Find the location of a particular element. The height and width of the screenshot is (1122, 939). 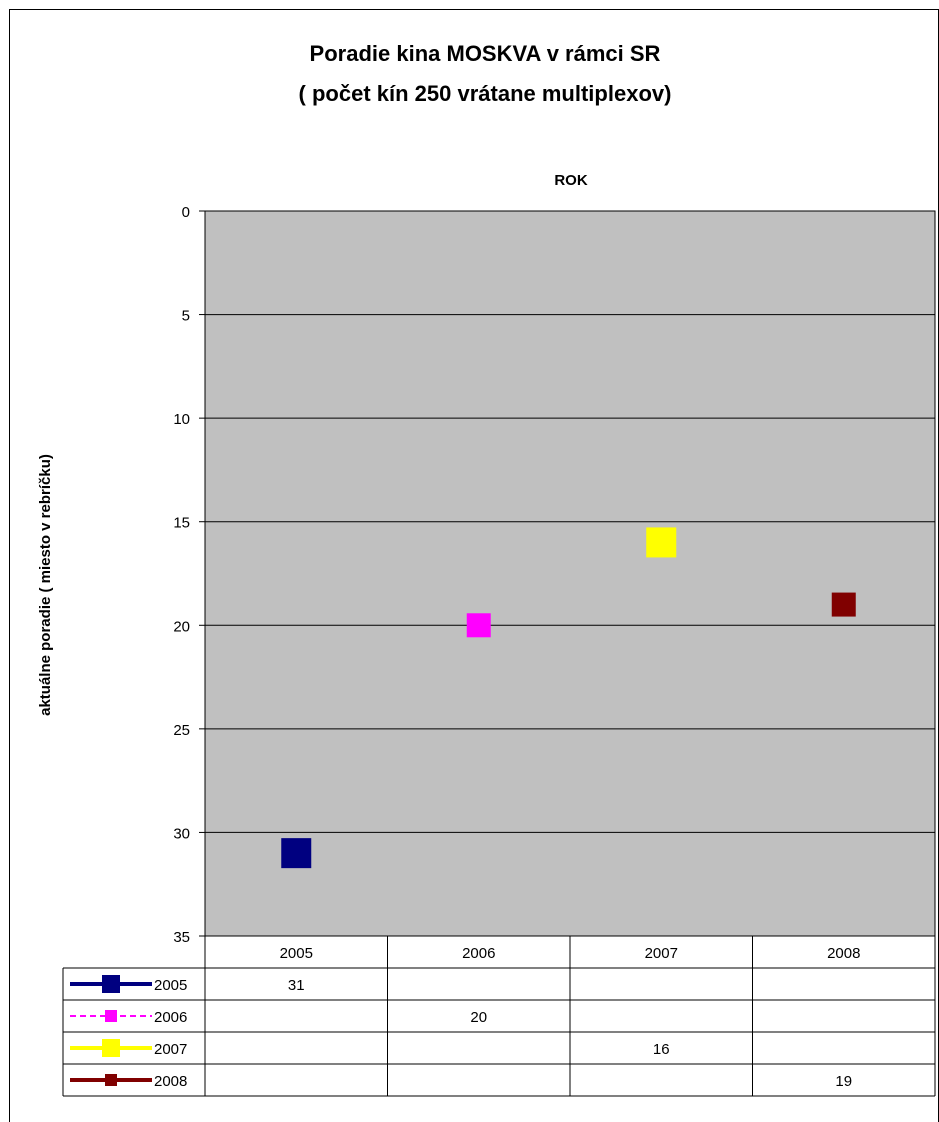

legend-label-2006: 2006 is located at coordinates (170, 1017).